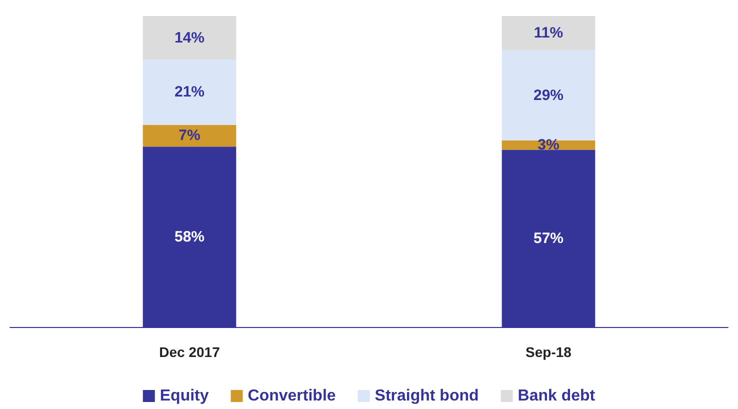  What do you see at coordinates (549, 145) in the screenshot?
I see `data-label: 3%` at bounding box center [549, 145].